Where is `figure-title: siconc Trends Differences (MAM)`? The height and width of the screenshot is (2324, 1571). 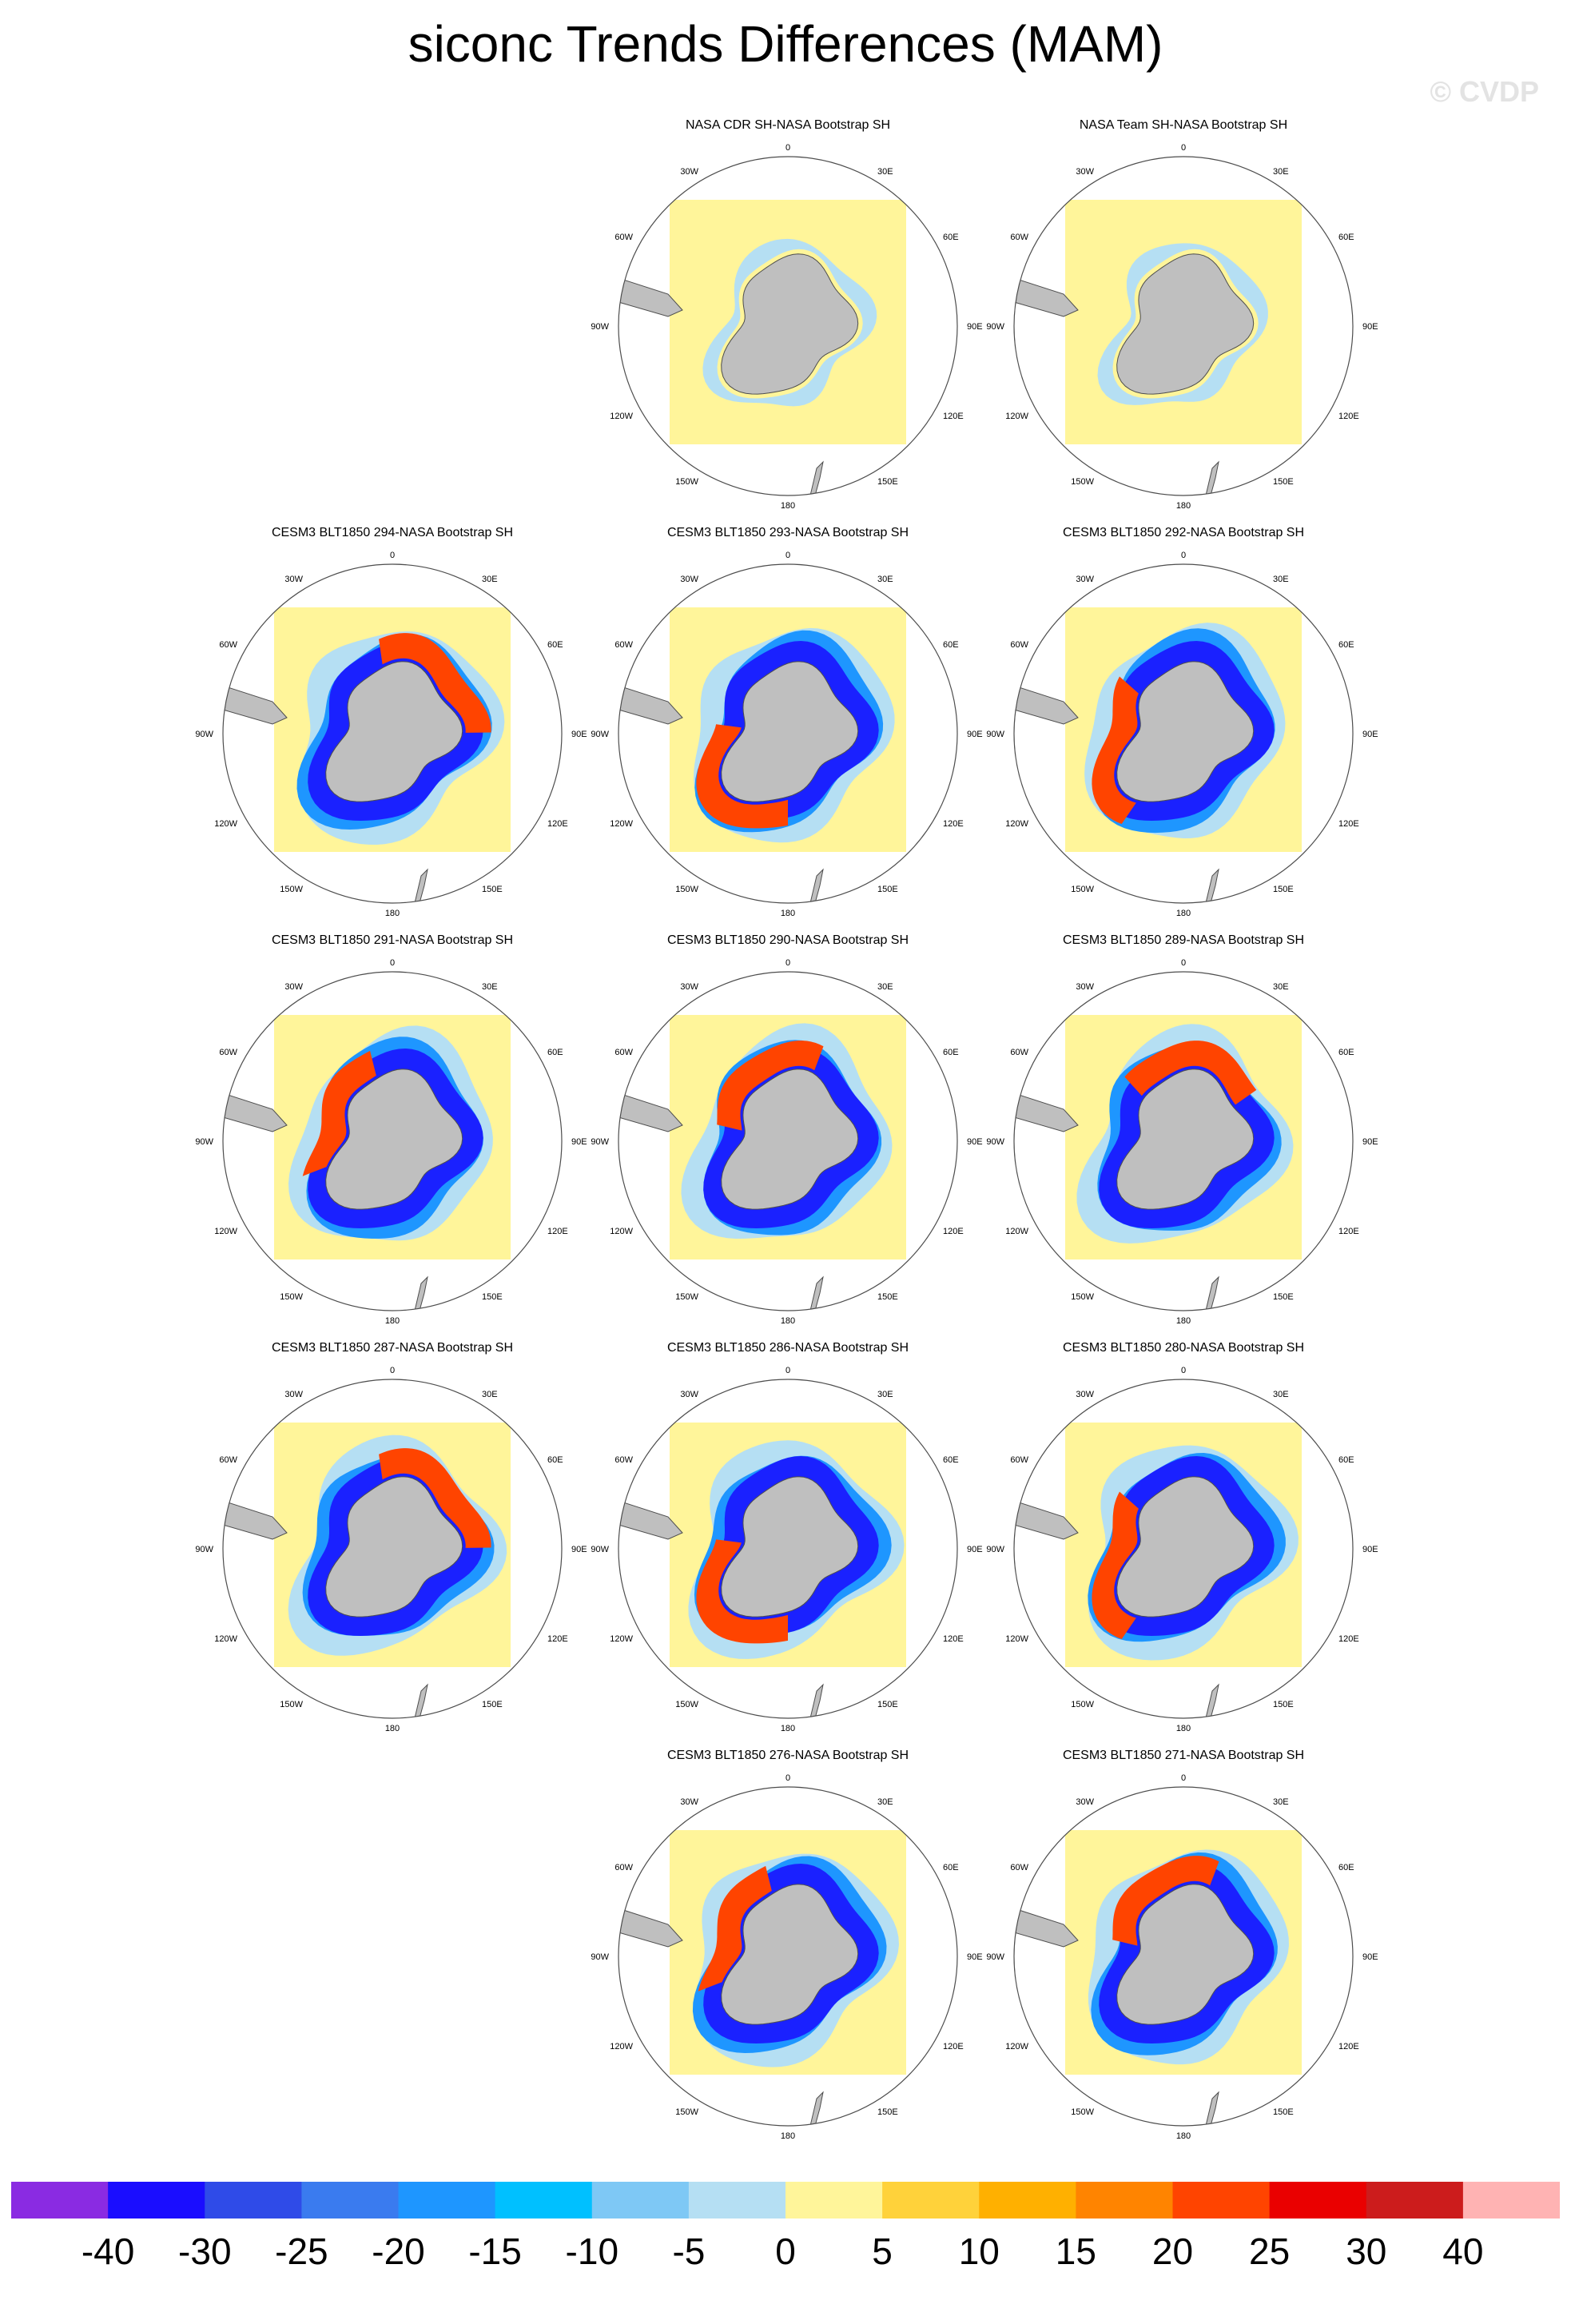
figure-title: siconc Trends Differences (MAM) is located at coordinates (785, 44).